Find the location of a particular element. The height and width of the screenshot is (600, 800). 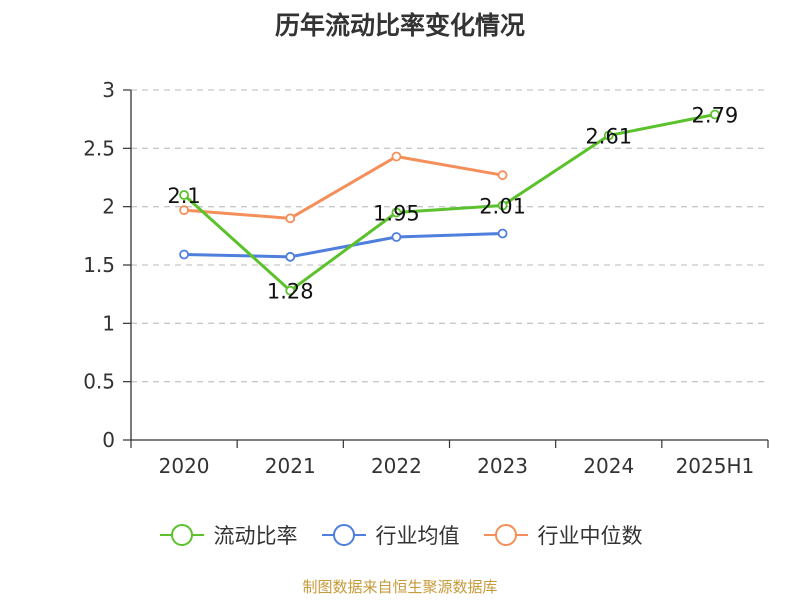

data-label: 2.01 is located at coordinates (502, 207).